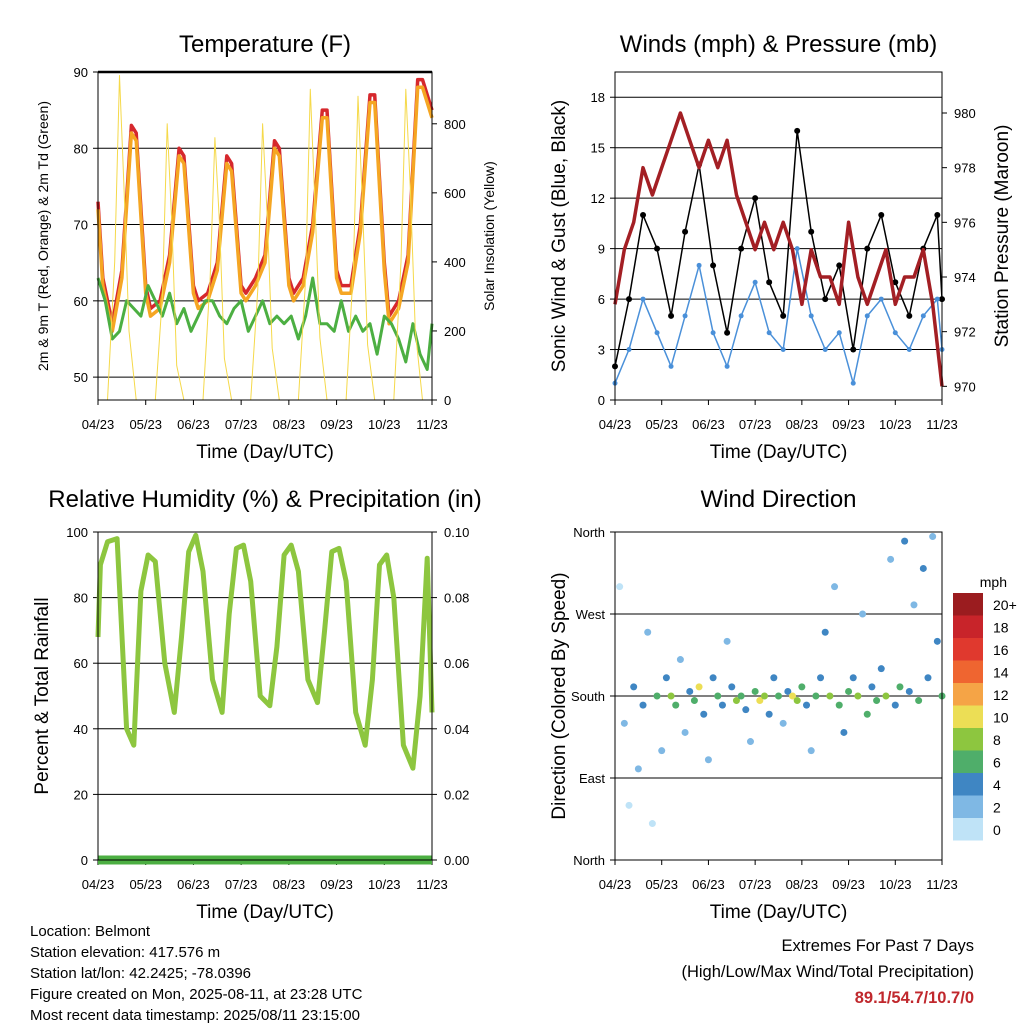 The width and height of the screenshot is (1024, 1026). Describe the element at coordinates (141, 973) in the screenshot. I see `latlon-text: Station lat/lon: 42.2425; -78.0396` at that location.